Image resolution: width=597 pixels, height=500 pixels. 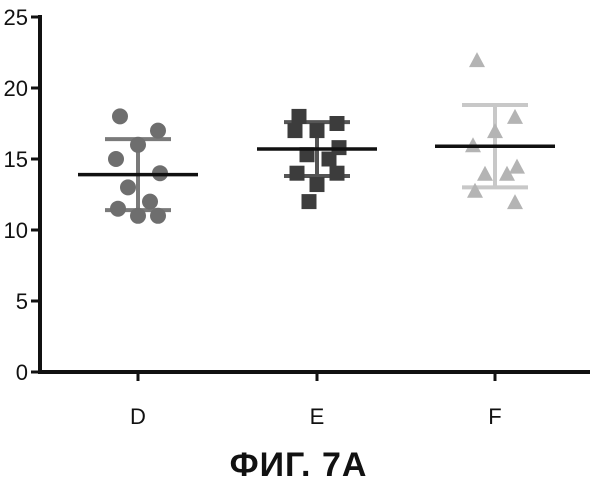 What do you see at coordinates (317, 416) in the screenshot?
I see `x-tick-label-e: E` at bounding box center [317, 416].